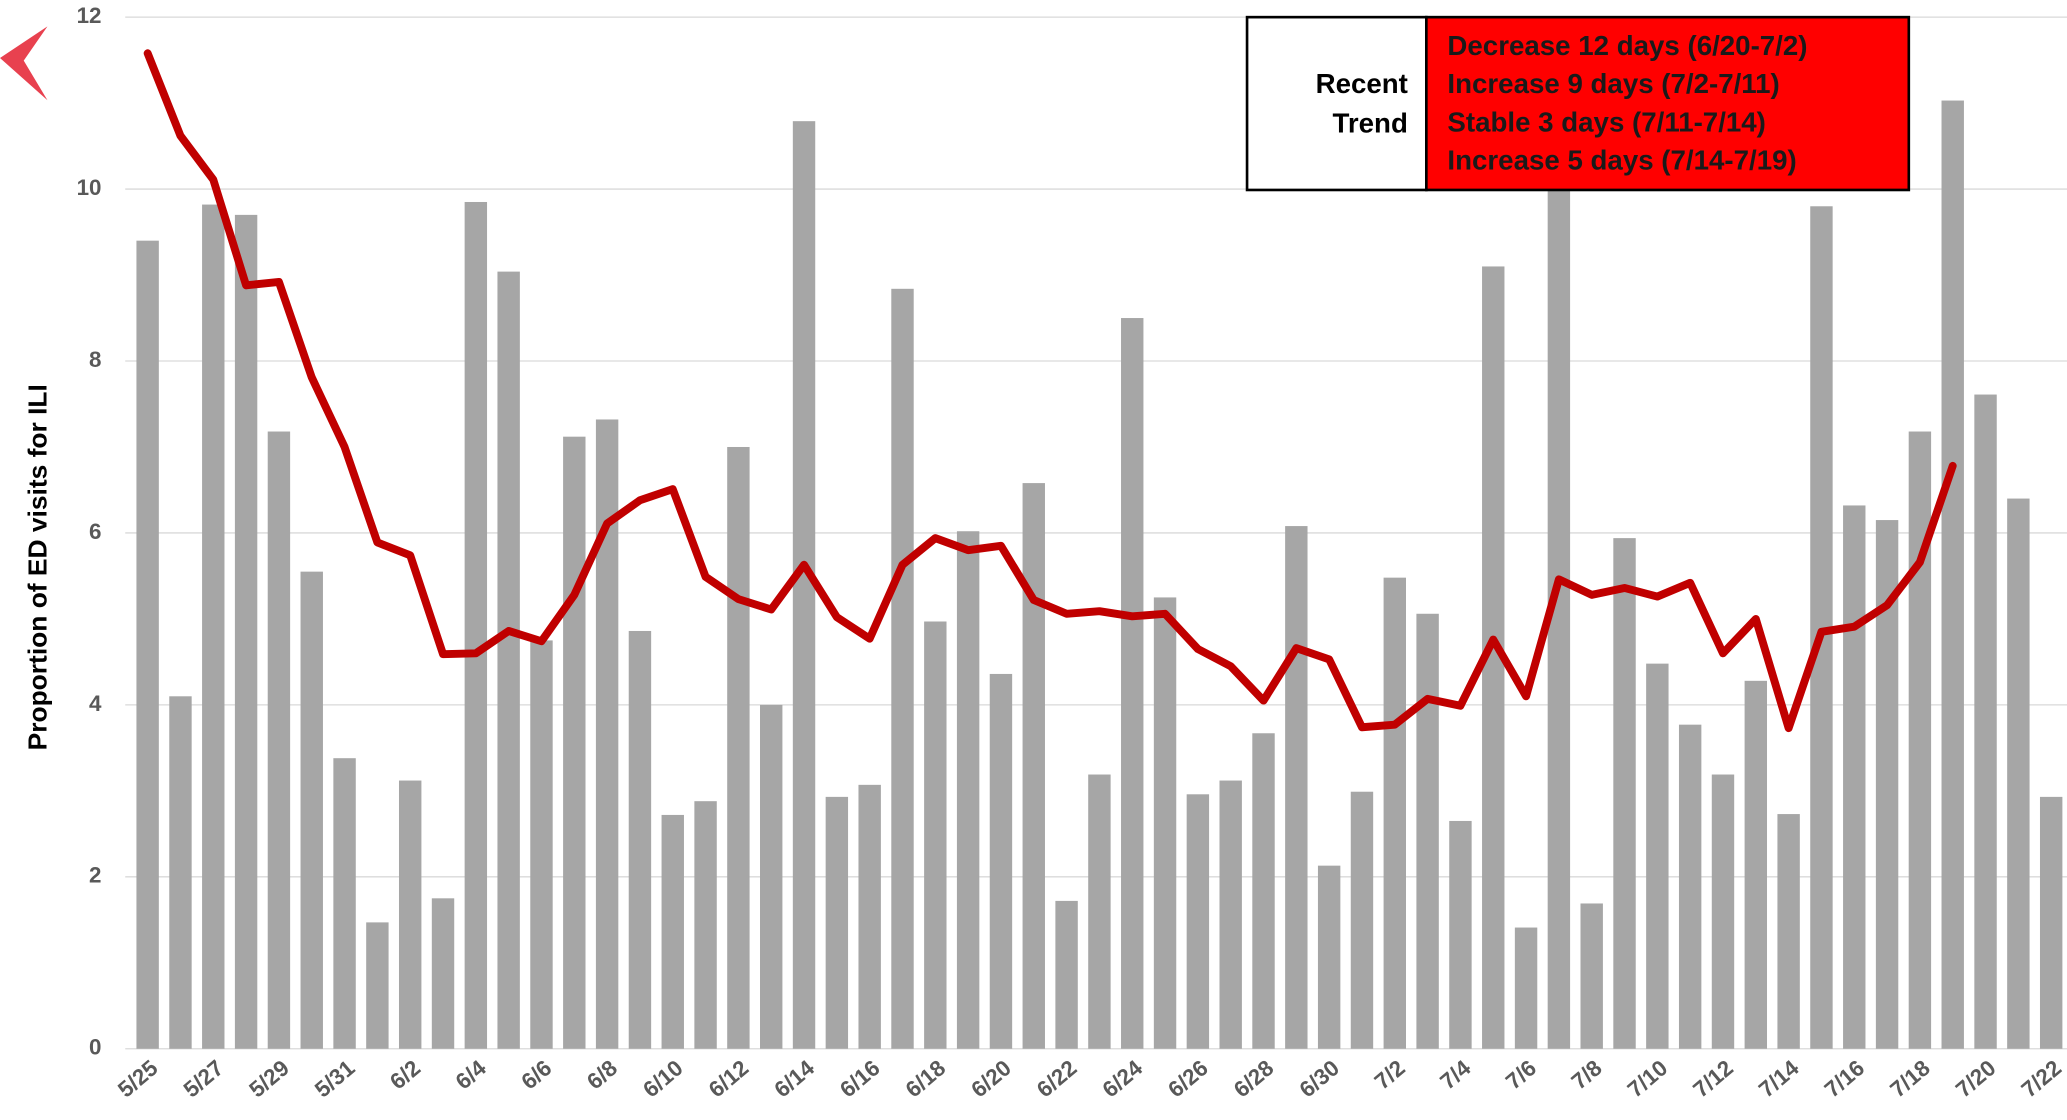  What do you see at coordinates (1844, 1078) in the screenshot?
I see `x-tick-label: 7/16` at bounding box center [1844, 1078].